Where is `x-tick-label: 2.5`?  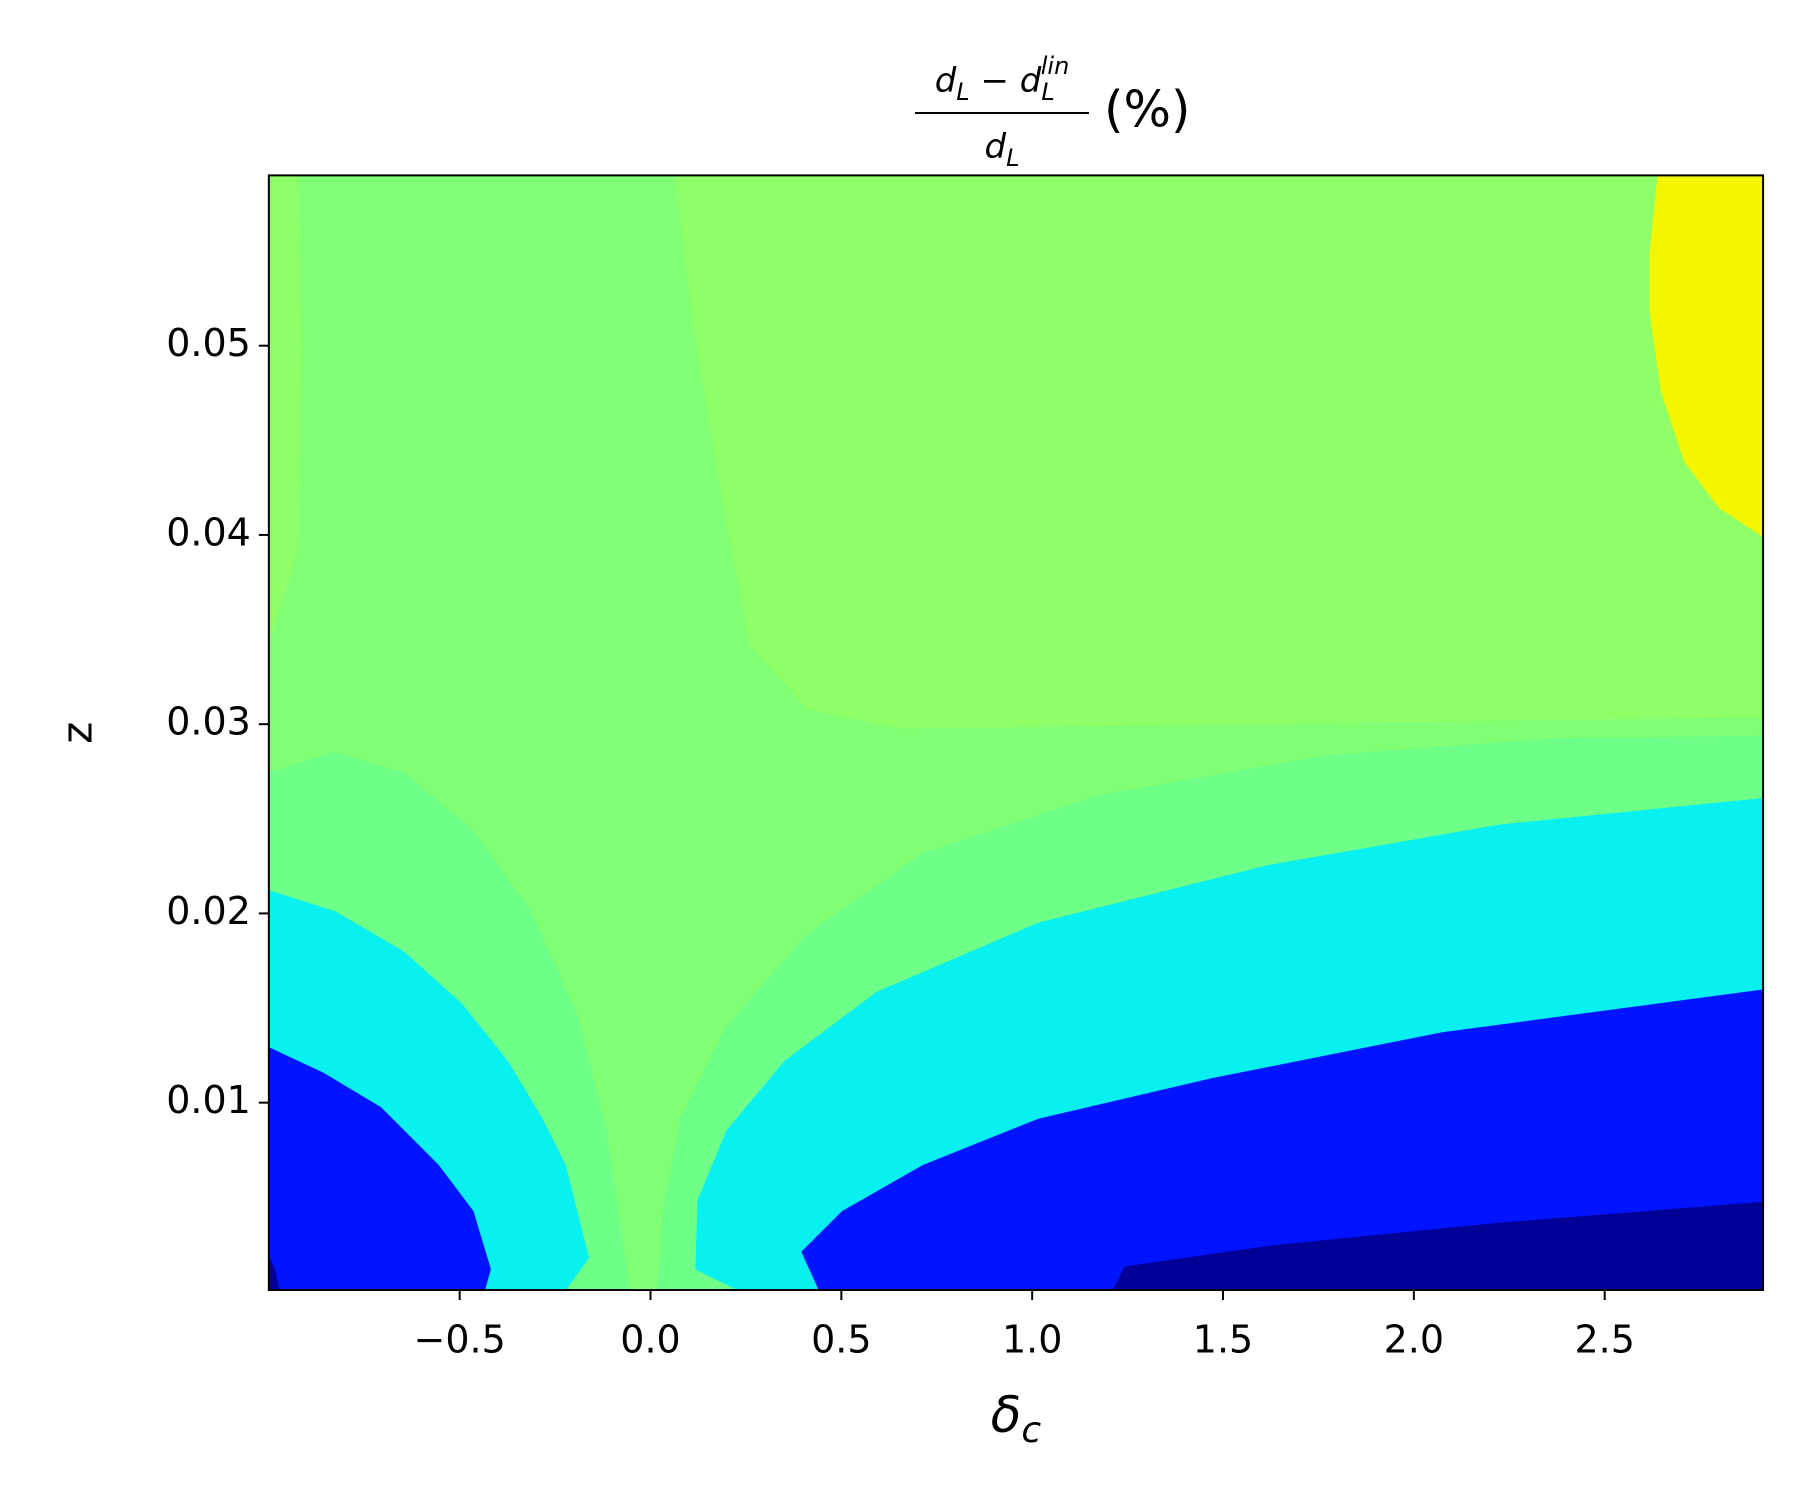 x-tick-label: 2.5 is located at coordinates (1604, 1340).